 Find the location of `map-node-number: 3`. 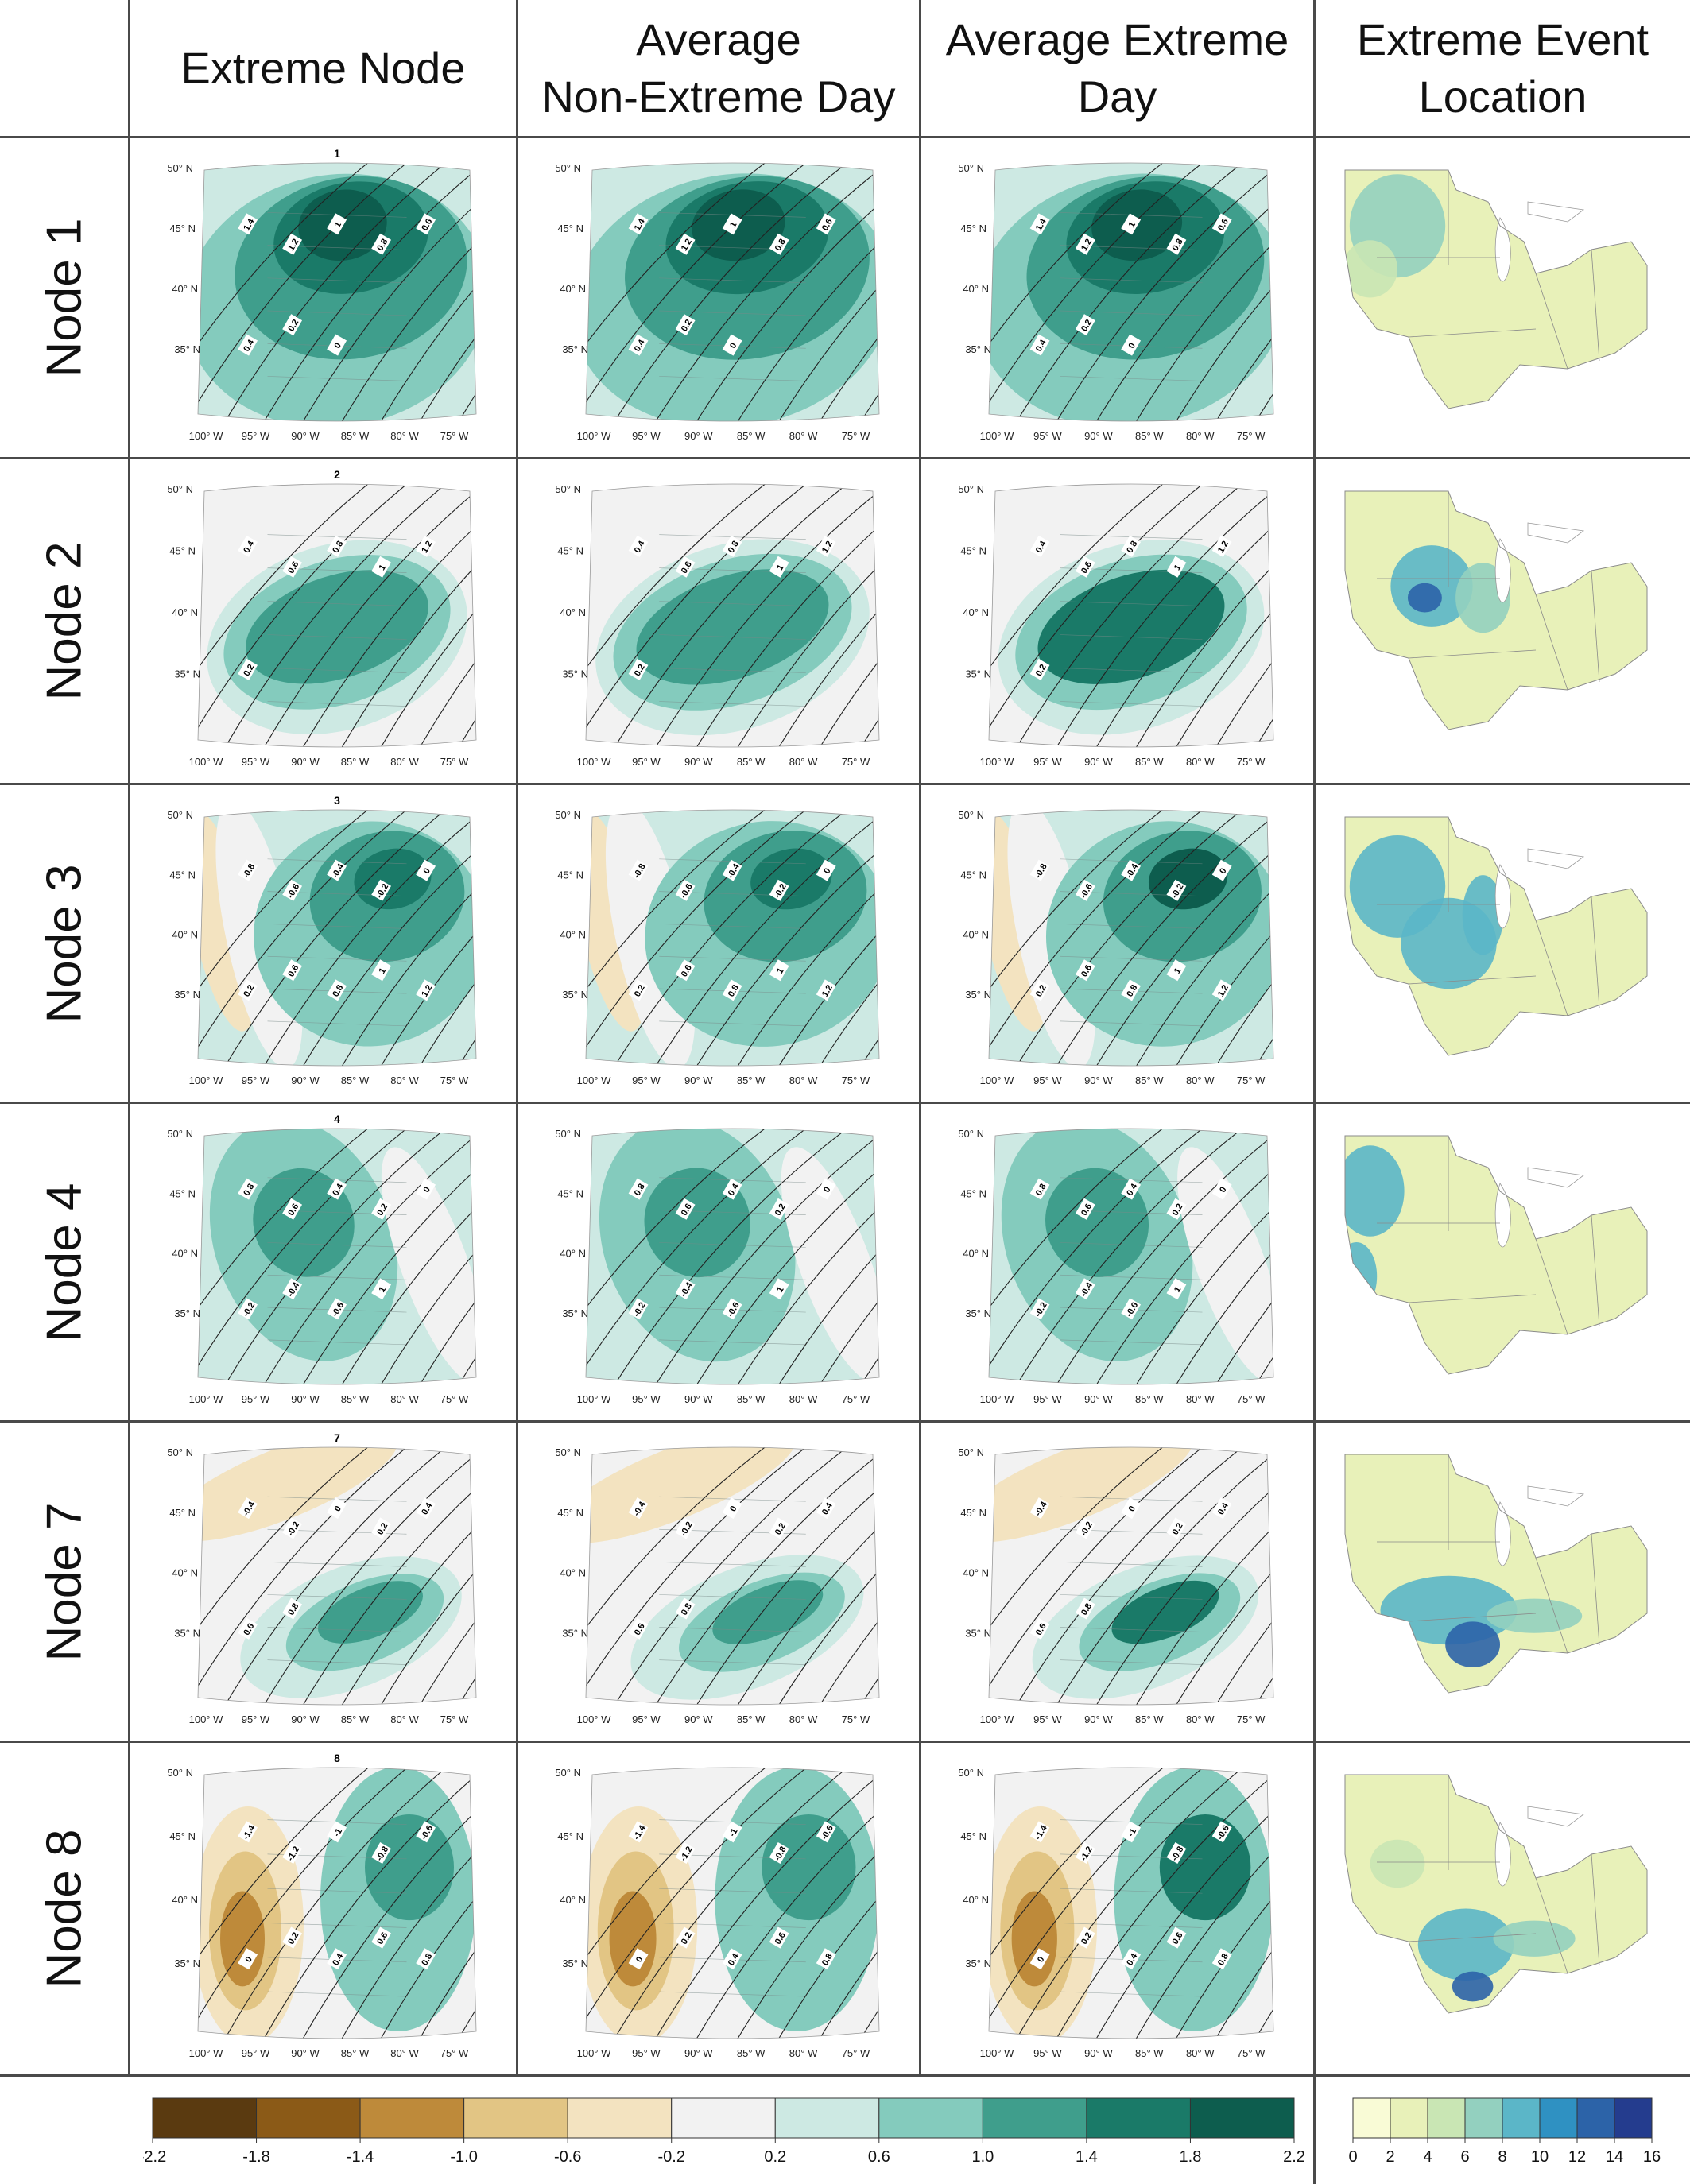

map-node-number: 3 is located at coordinates (337, 801).